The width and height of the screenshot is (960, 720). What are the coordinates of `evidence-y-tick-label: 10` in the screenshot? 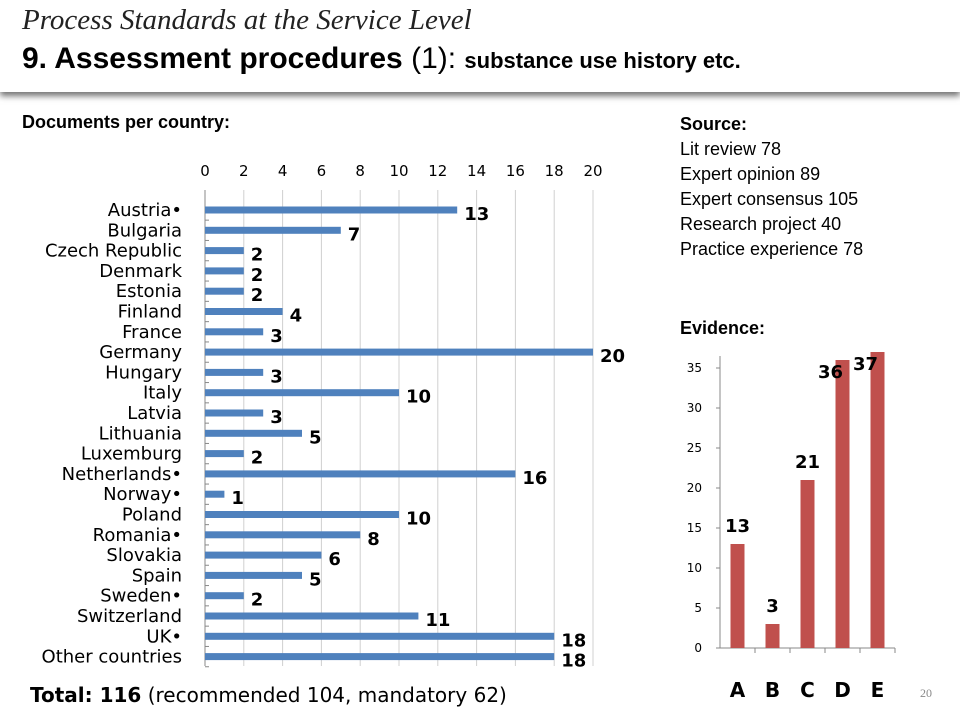 It's located at (694, 568).